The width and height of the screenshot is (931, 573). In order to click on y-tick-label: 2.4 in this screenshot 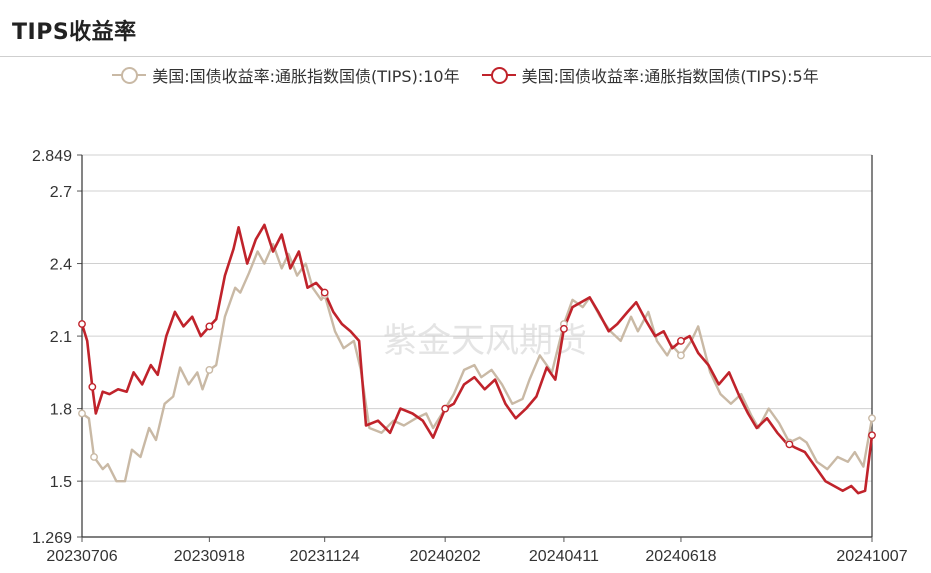, I will do `click(61, 265)`.